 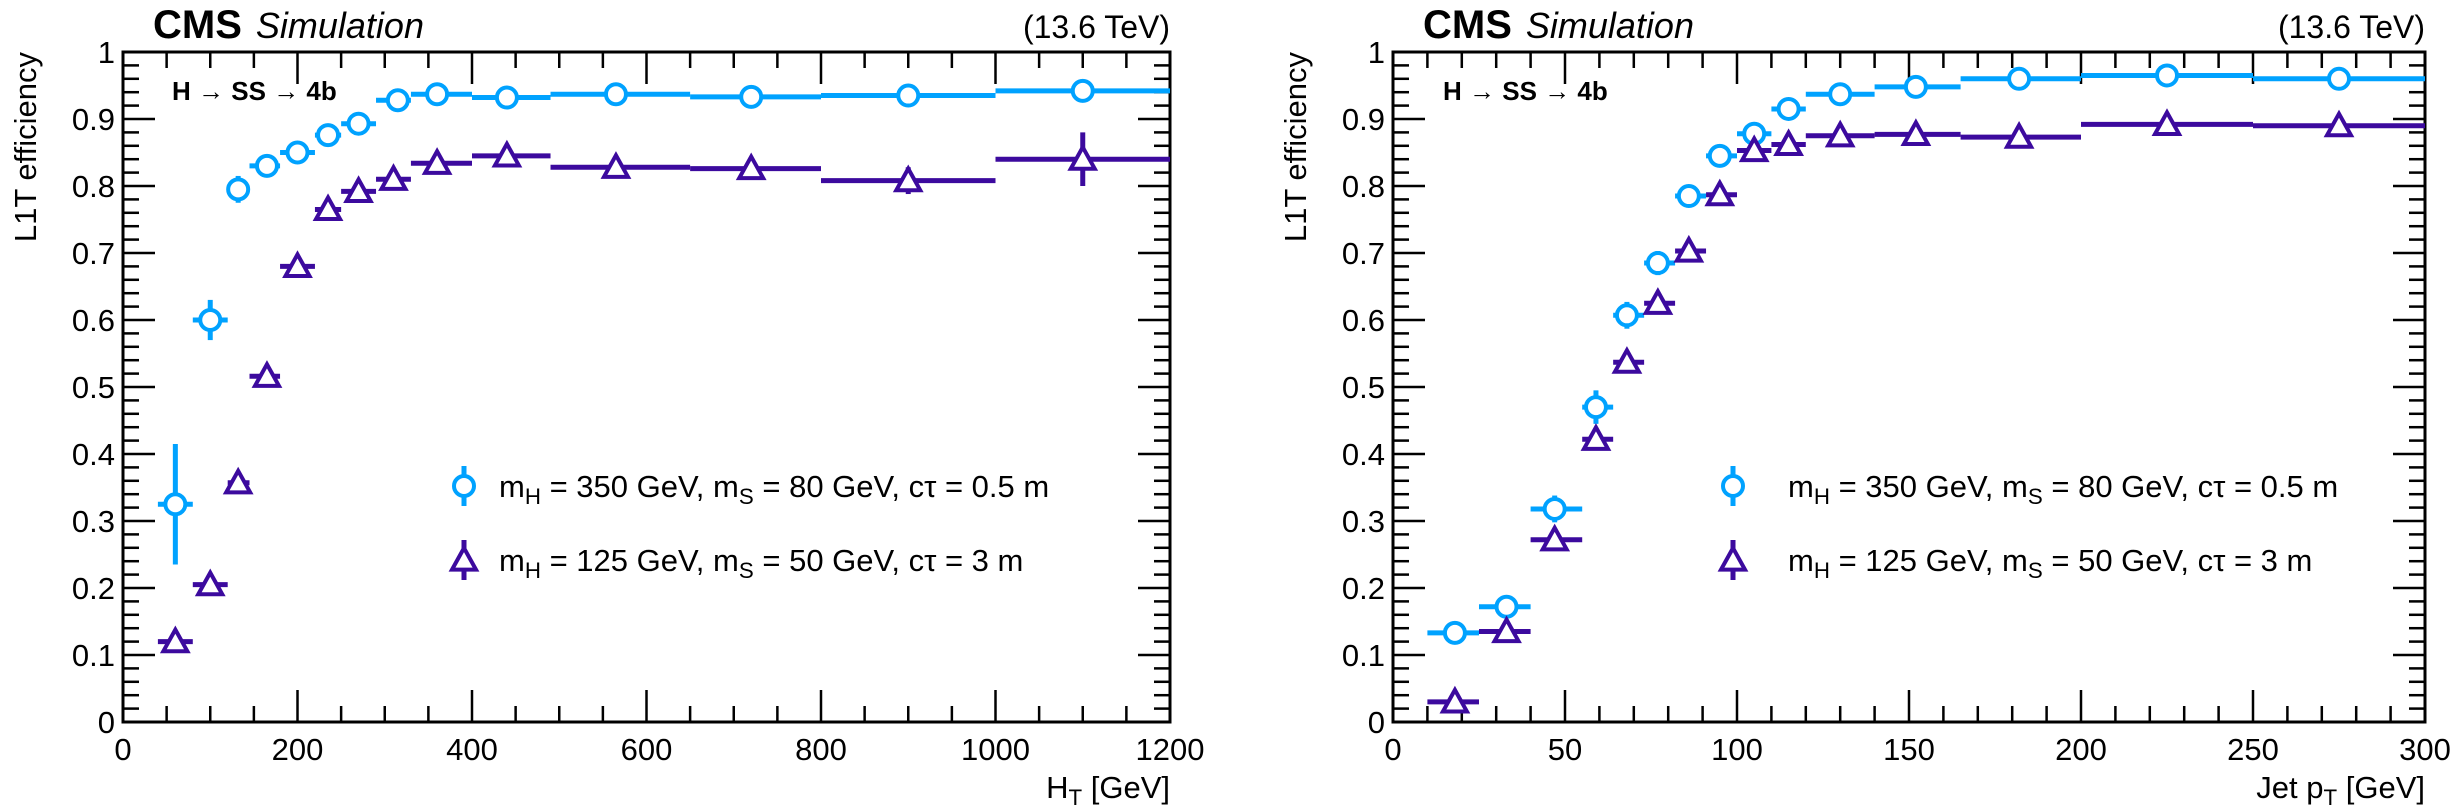 What do you see at coordinates (901, 486) in the screenshot?
I see `text-segment: = 80 GeV, cτ = 0.5 m` at bounding box center [901, 486].